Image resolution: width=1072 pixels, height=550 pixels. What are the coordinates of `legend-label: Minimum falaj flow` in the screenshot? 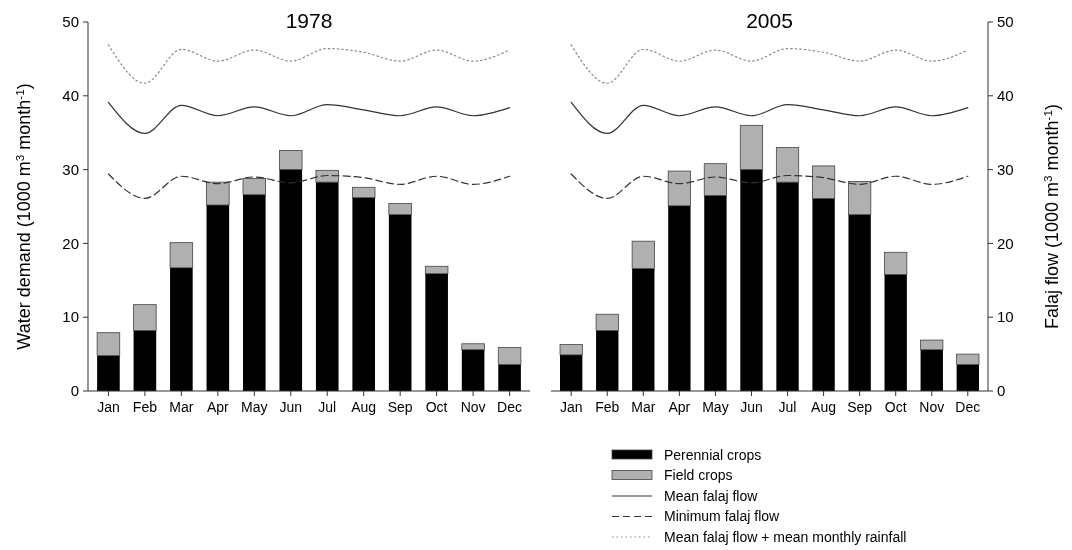 It's located at (722, 516).